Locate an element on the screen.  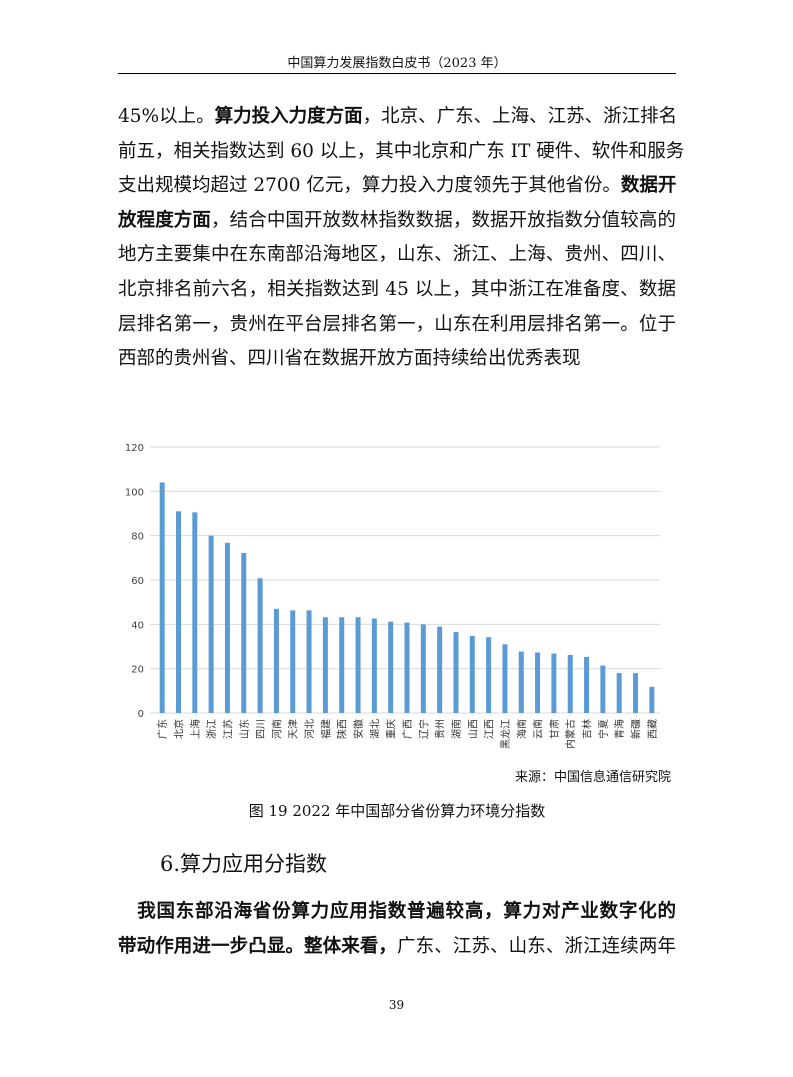
x-tick-label: 广东 is located at coordinates (162, 729).